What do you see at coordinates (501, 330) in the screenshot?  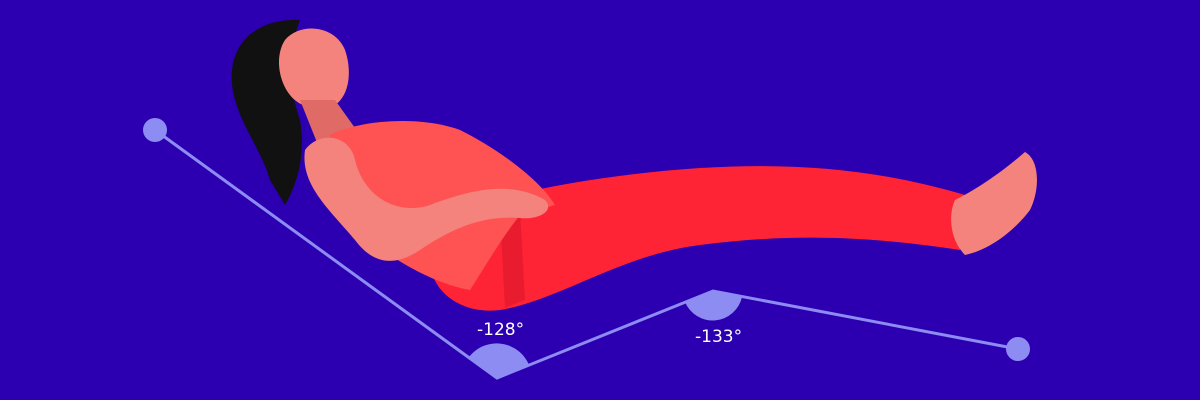 I see `angle-label-hip: -128°` at bounding box center [501, 330].